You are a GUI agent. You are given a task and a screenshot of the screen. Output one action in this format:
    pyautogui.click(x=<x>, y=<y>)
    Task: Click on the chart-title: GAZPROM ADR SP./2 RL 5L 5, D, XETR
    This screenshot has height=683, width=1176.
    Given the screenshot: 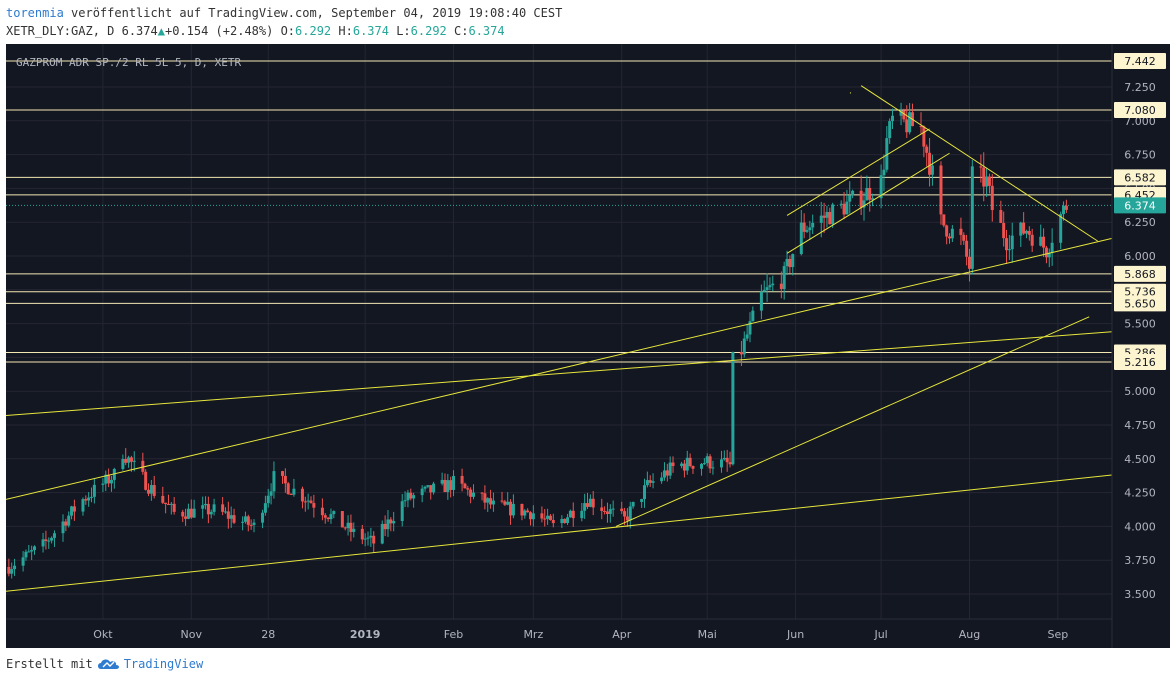 What is the action you would take?
    pyautogui.click(x=129, y=62)
    